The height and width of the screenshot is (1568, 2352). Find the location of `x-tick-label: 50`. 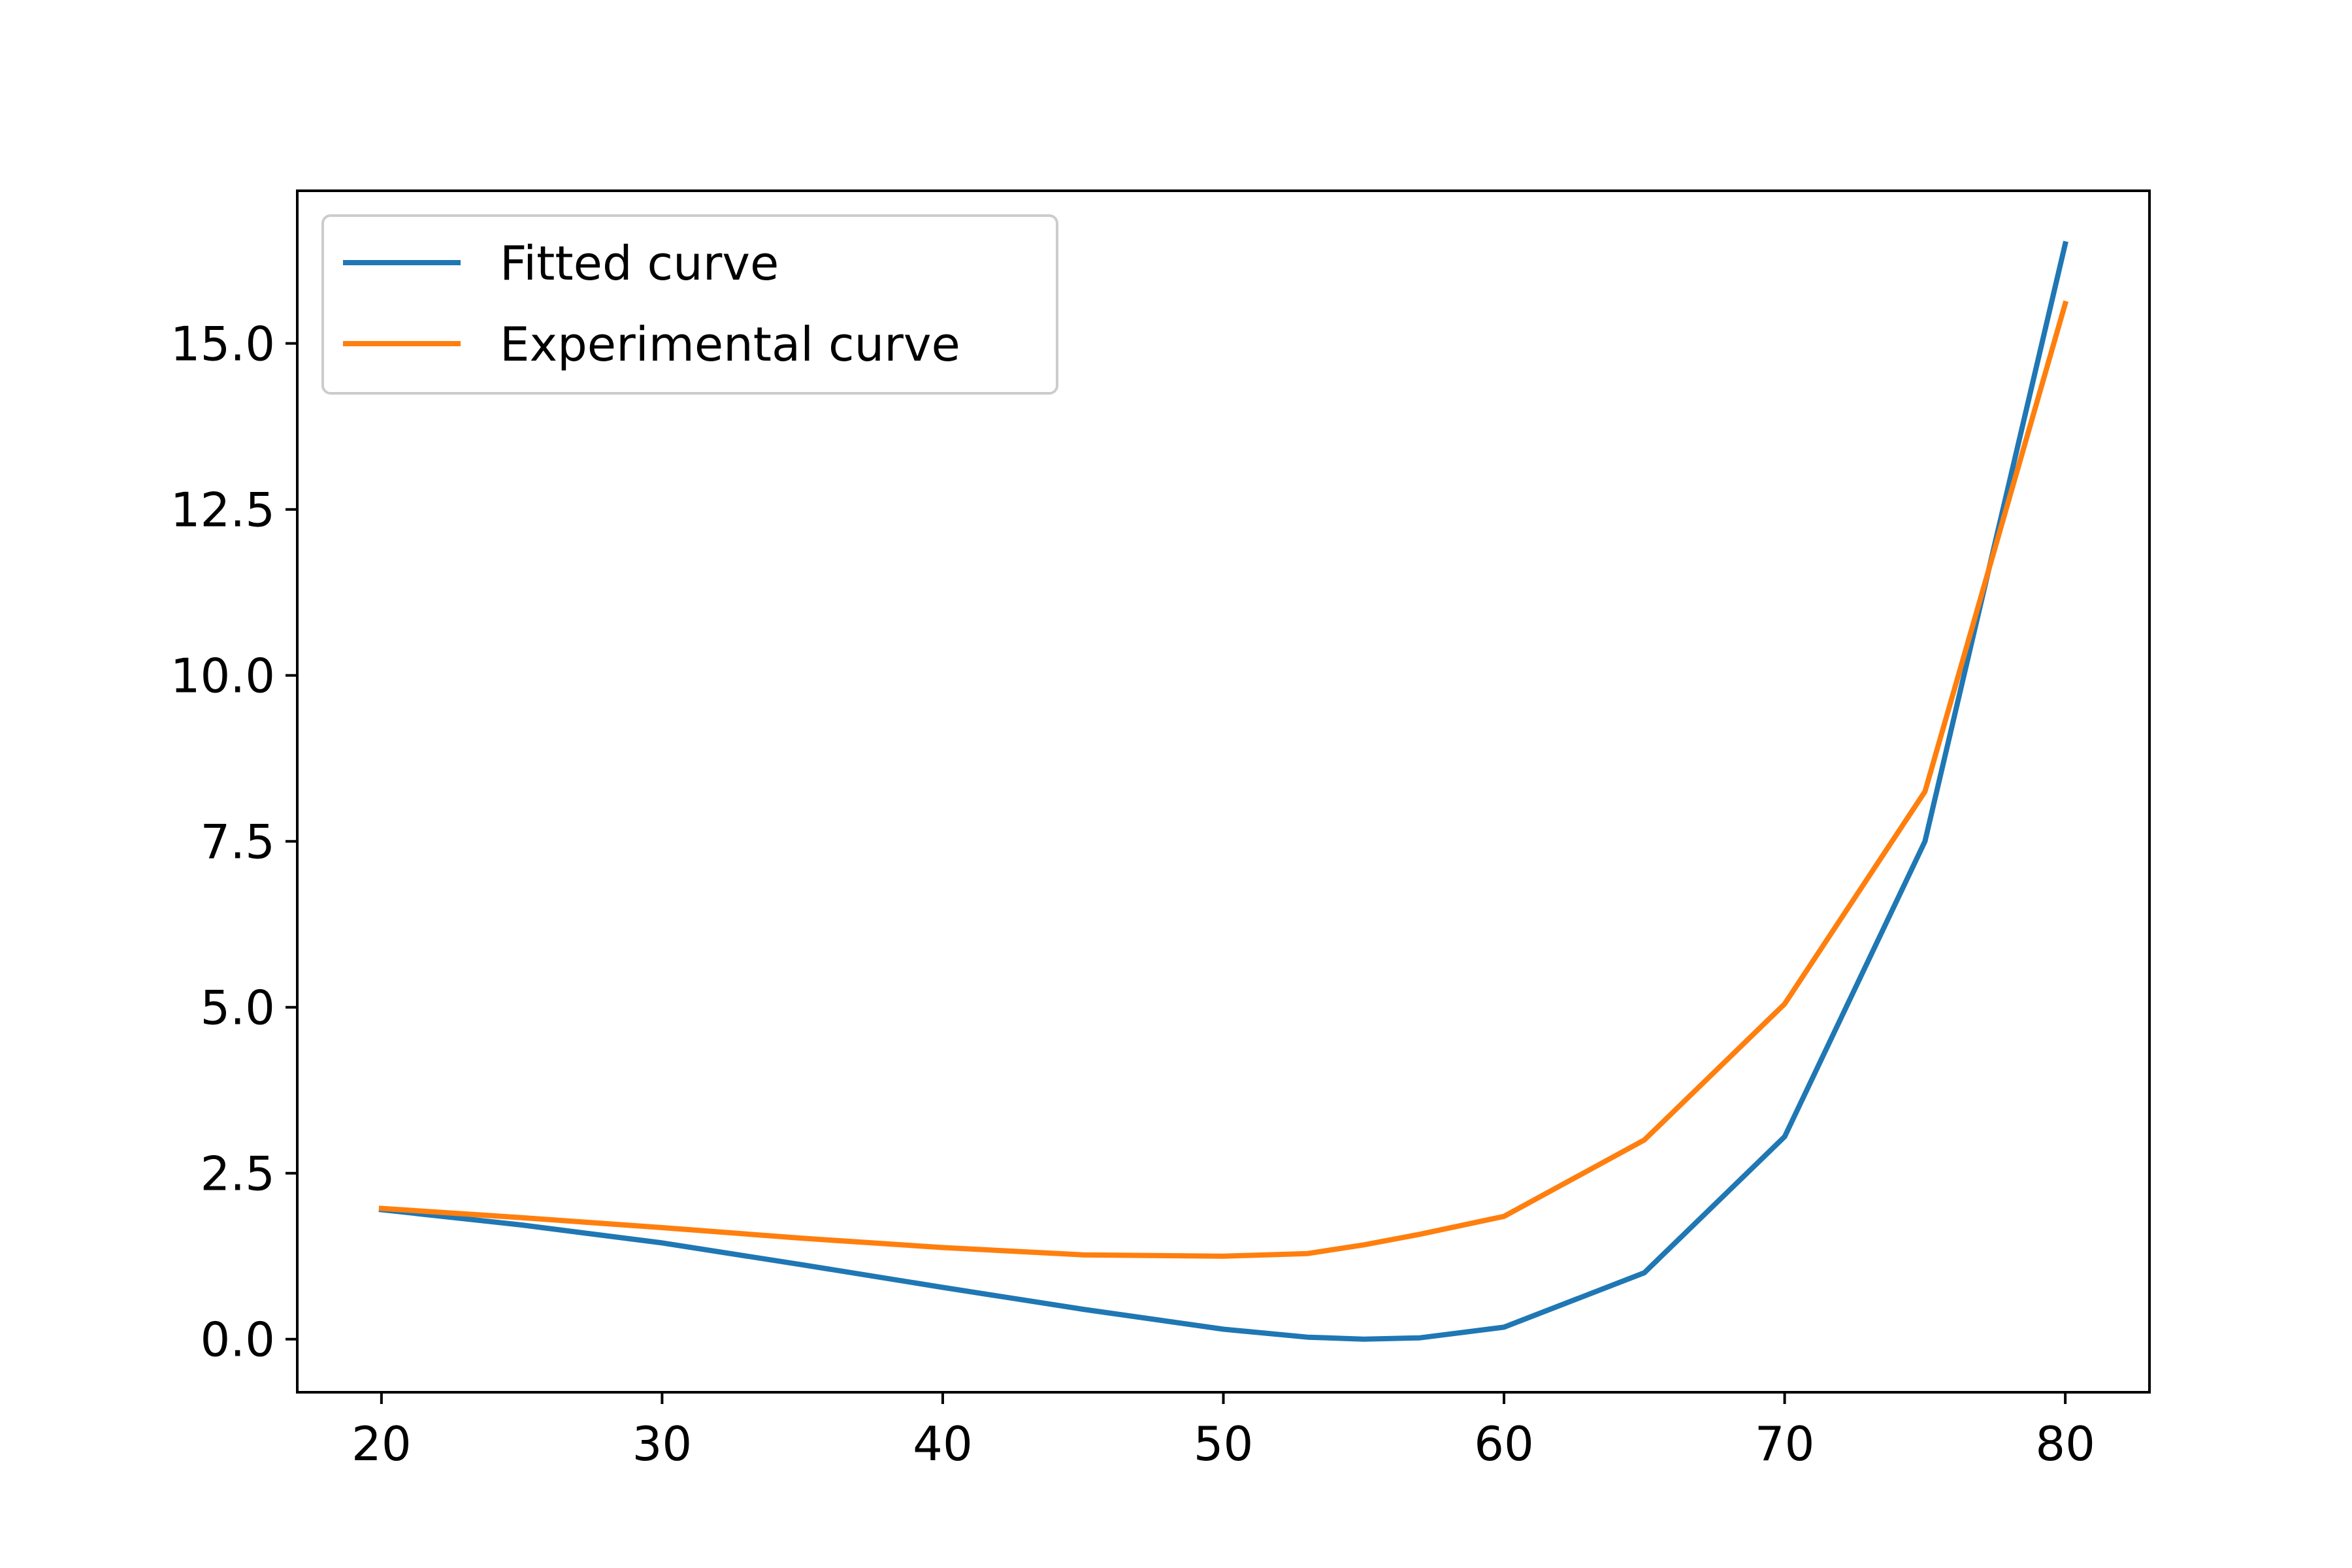

x-tick-label: 50 is located at coordinates (1224, 1443).